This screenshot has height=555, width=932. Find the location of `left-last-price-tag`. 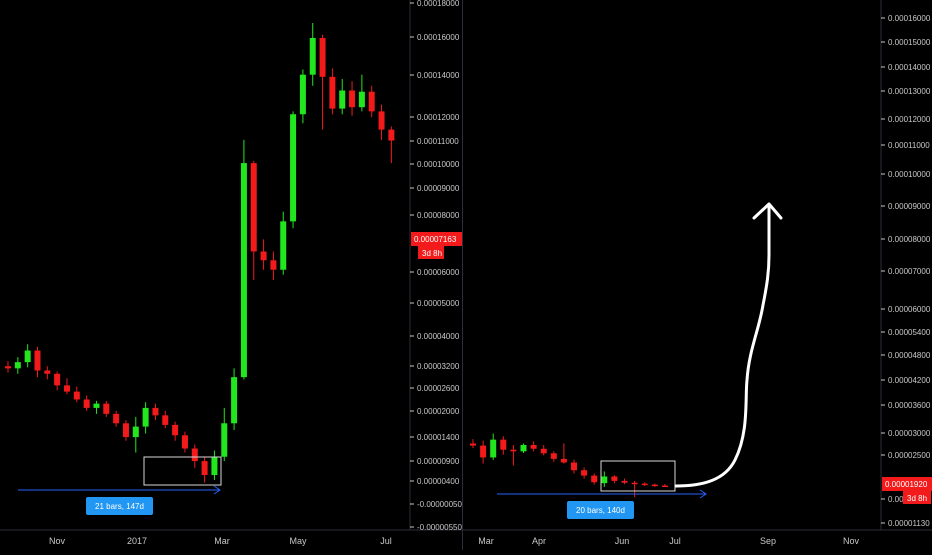

left-last-price-tag is located at coordinates (436, 239).